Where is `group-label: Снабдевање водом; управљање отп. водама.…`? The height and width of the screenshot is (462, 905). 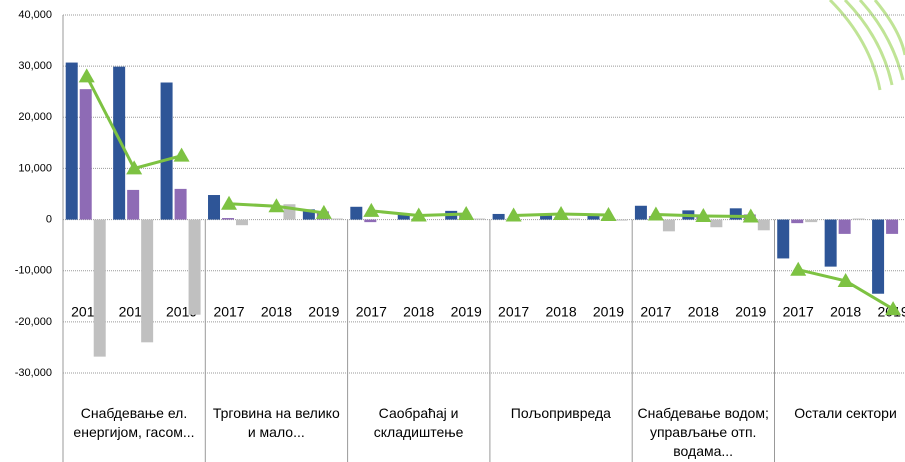
group-label: Снабдевање водом; управљање отп. водама.… is located at coordinates (703, 432).